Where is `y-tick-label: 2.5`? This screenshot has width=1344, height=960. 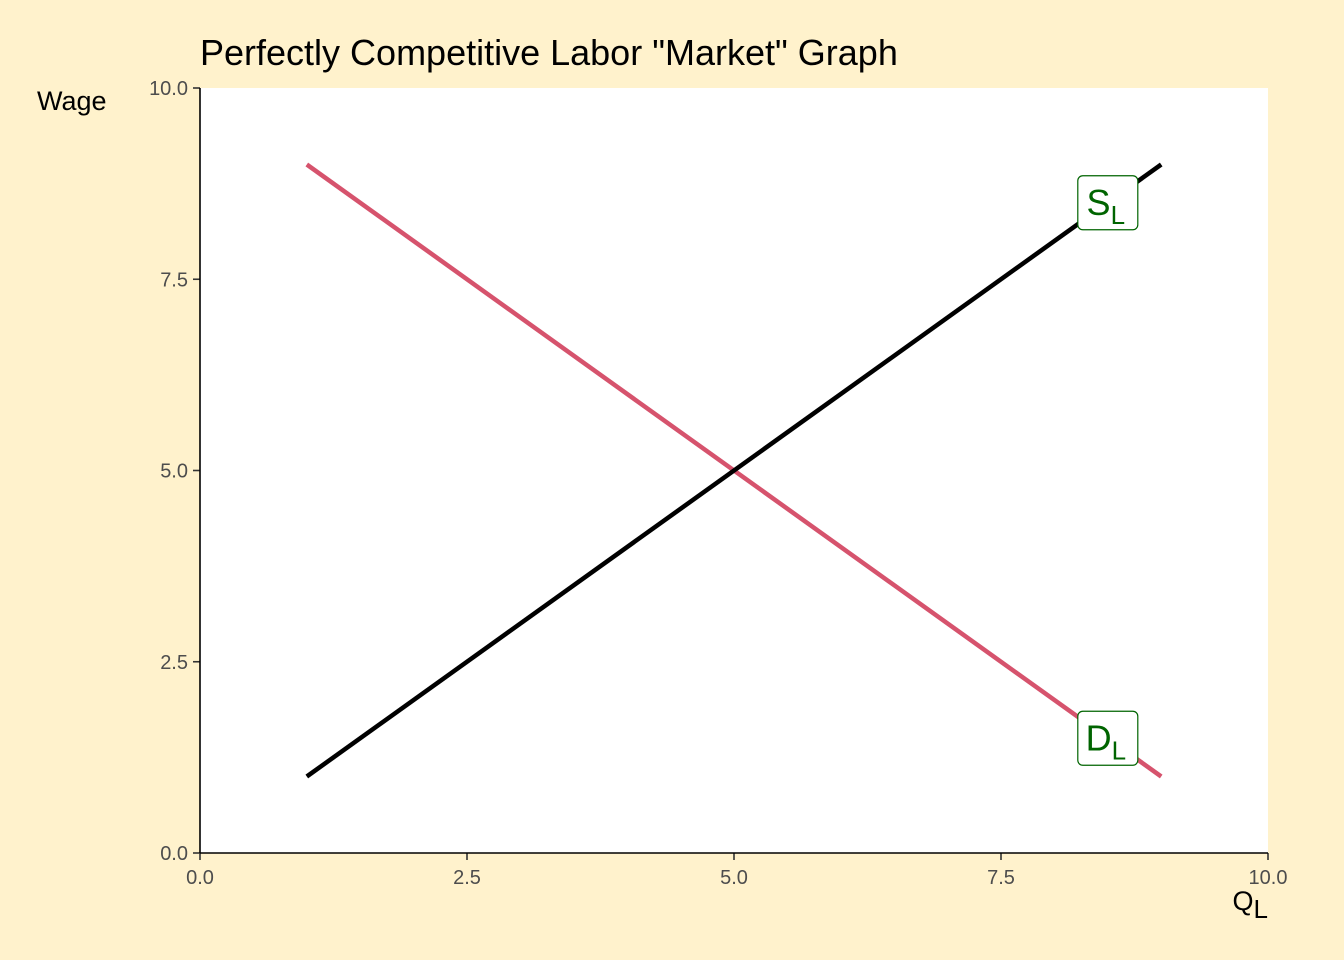 y-tick-label: 2.5 is located at coordinates (174, 663).